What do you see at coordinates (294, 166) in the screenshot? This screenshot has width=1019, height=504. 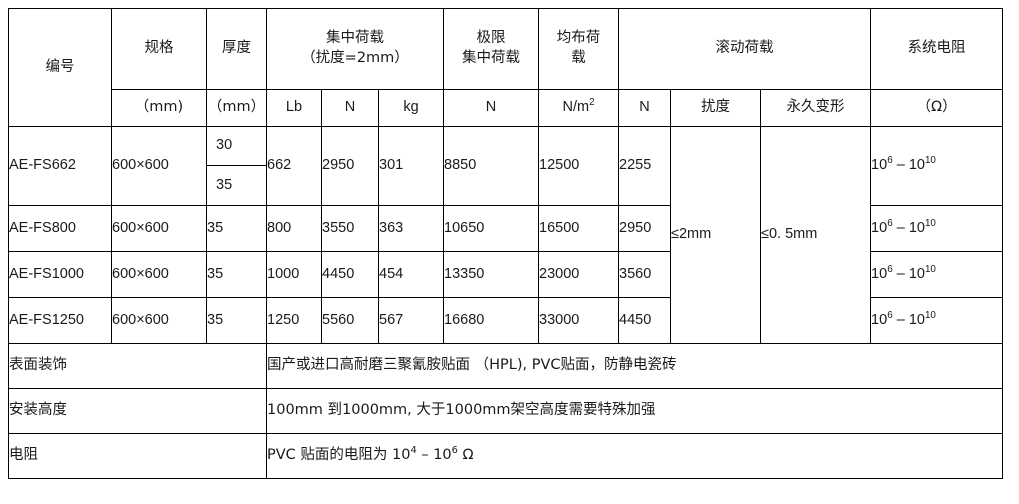 I see `cell-lb: 662` at bounding box center [294, 166].